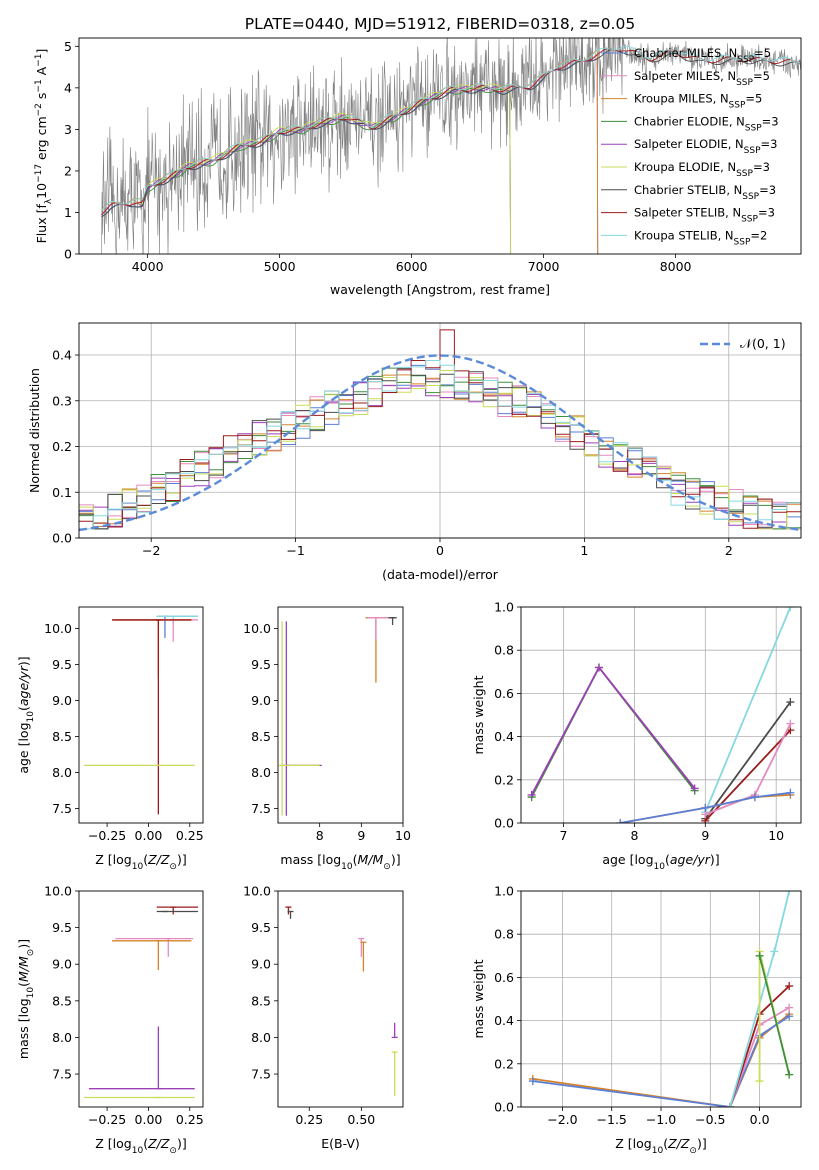 The width and height of the screenshot is (819, 1170). Describe the element at coordinates (257, 628) in the screenshot. I see `y-tick-label: 10.0` at that location.